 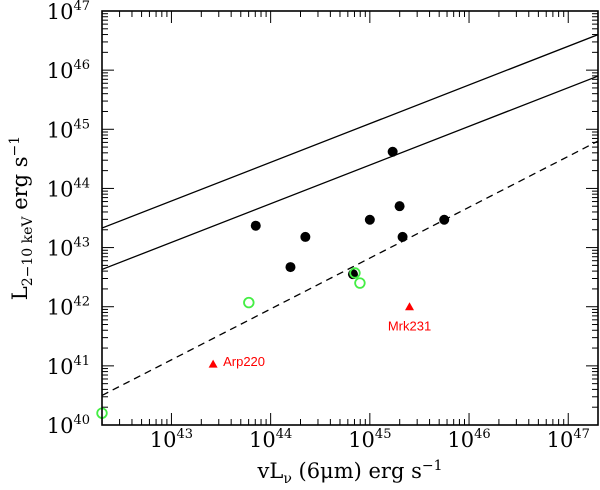 What do you see at coordinates (369, 439) in the screenshot?
I see `x-tick-label: 1045` at bounding box center [369, 439].